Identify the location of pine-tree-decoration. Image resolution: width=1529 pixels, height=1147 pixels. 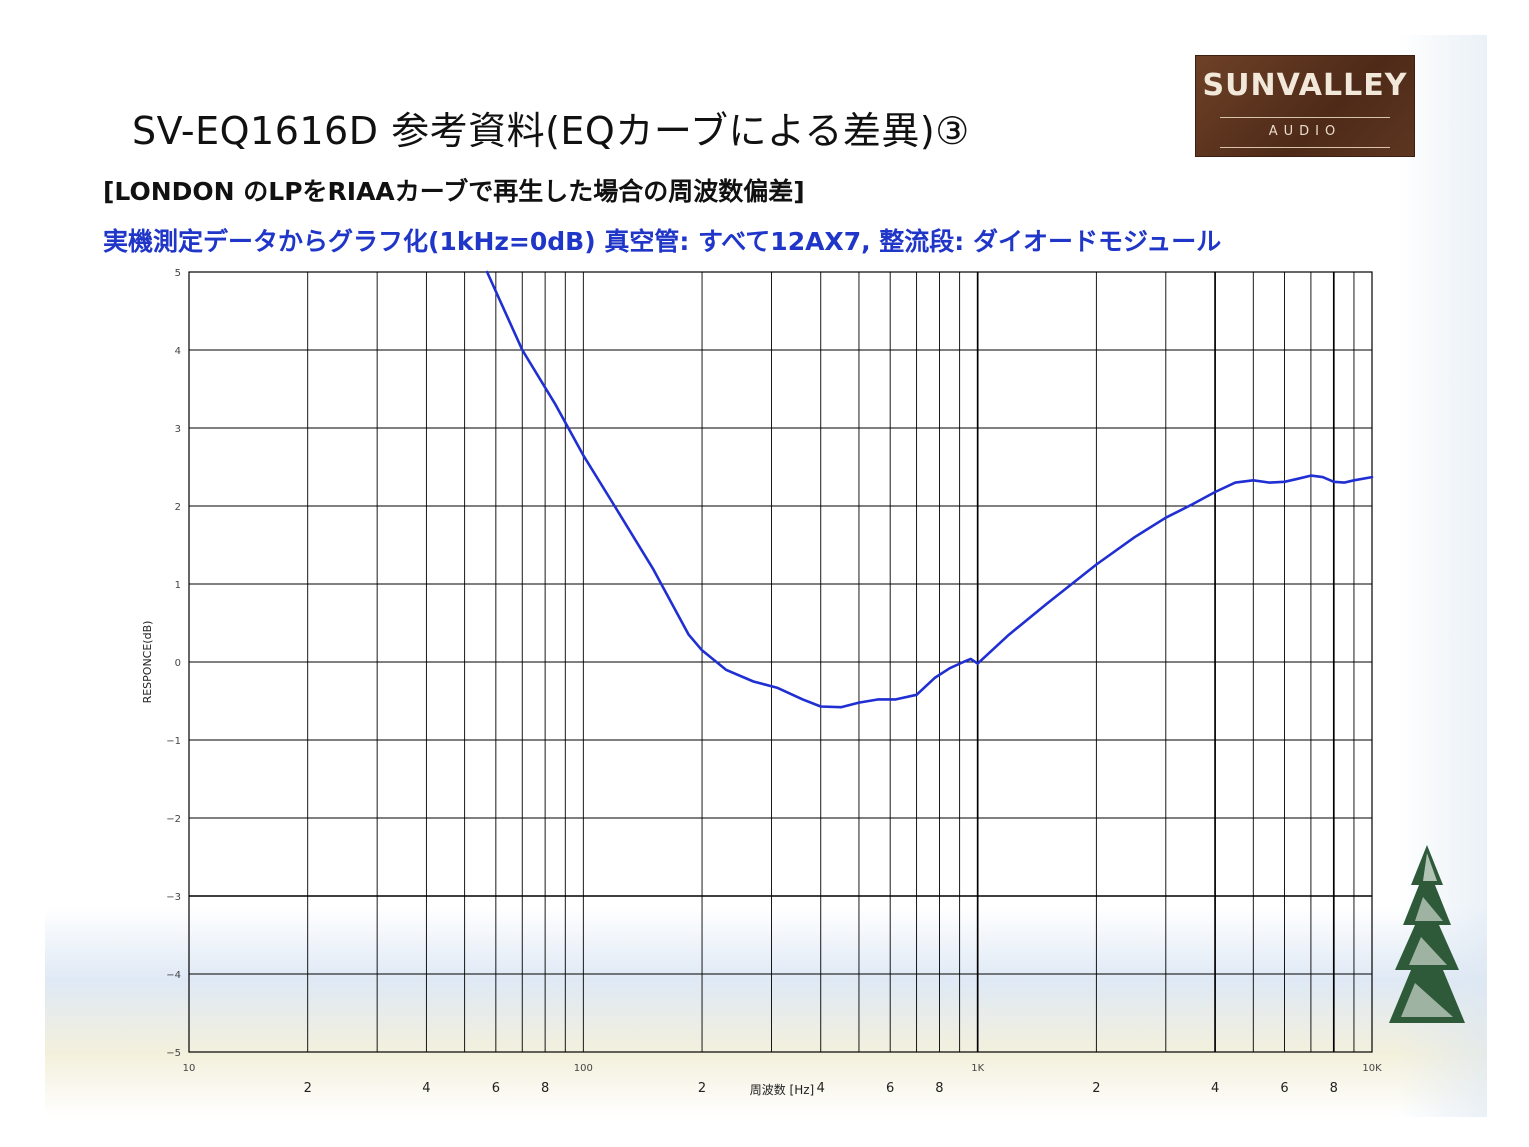
(1427, 934).